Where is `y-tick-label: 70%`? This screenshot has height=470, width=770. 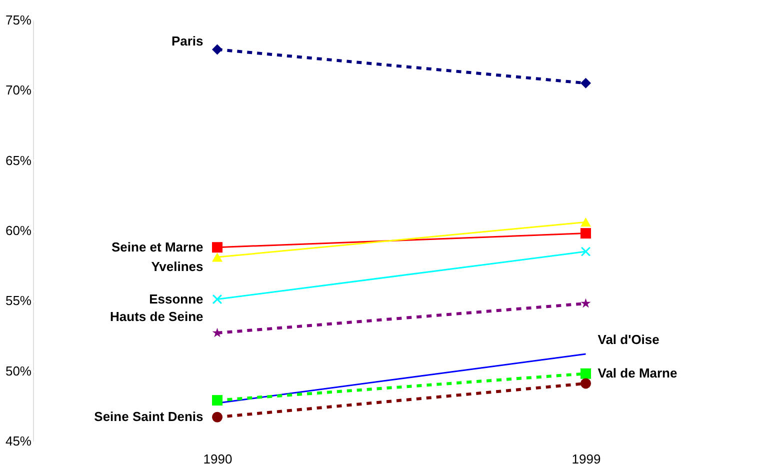 y-tick-label: 70% is located at coordinates (18, 90).